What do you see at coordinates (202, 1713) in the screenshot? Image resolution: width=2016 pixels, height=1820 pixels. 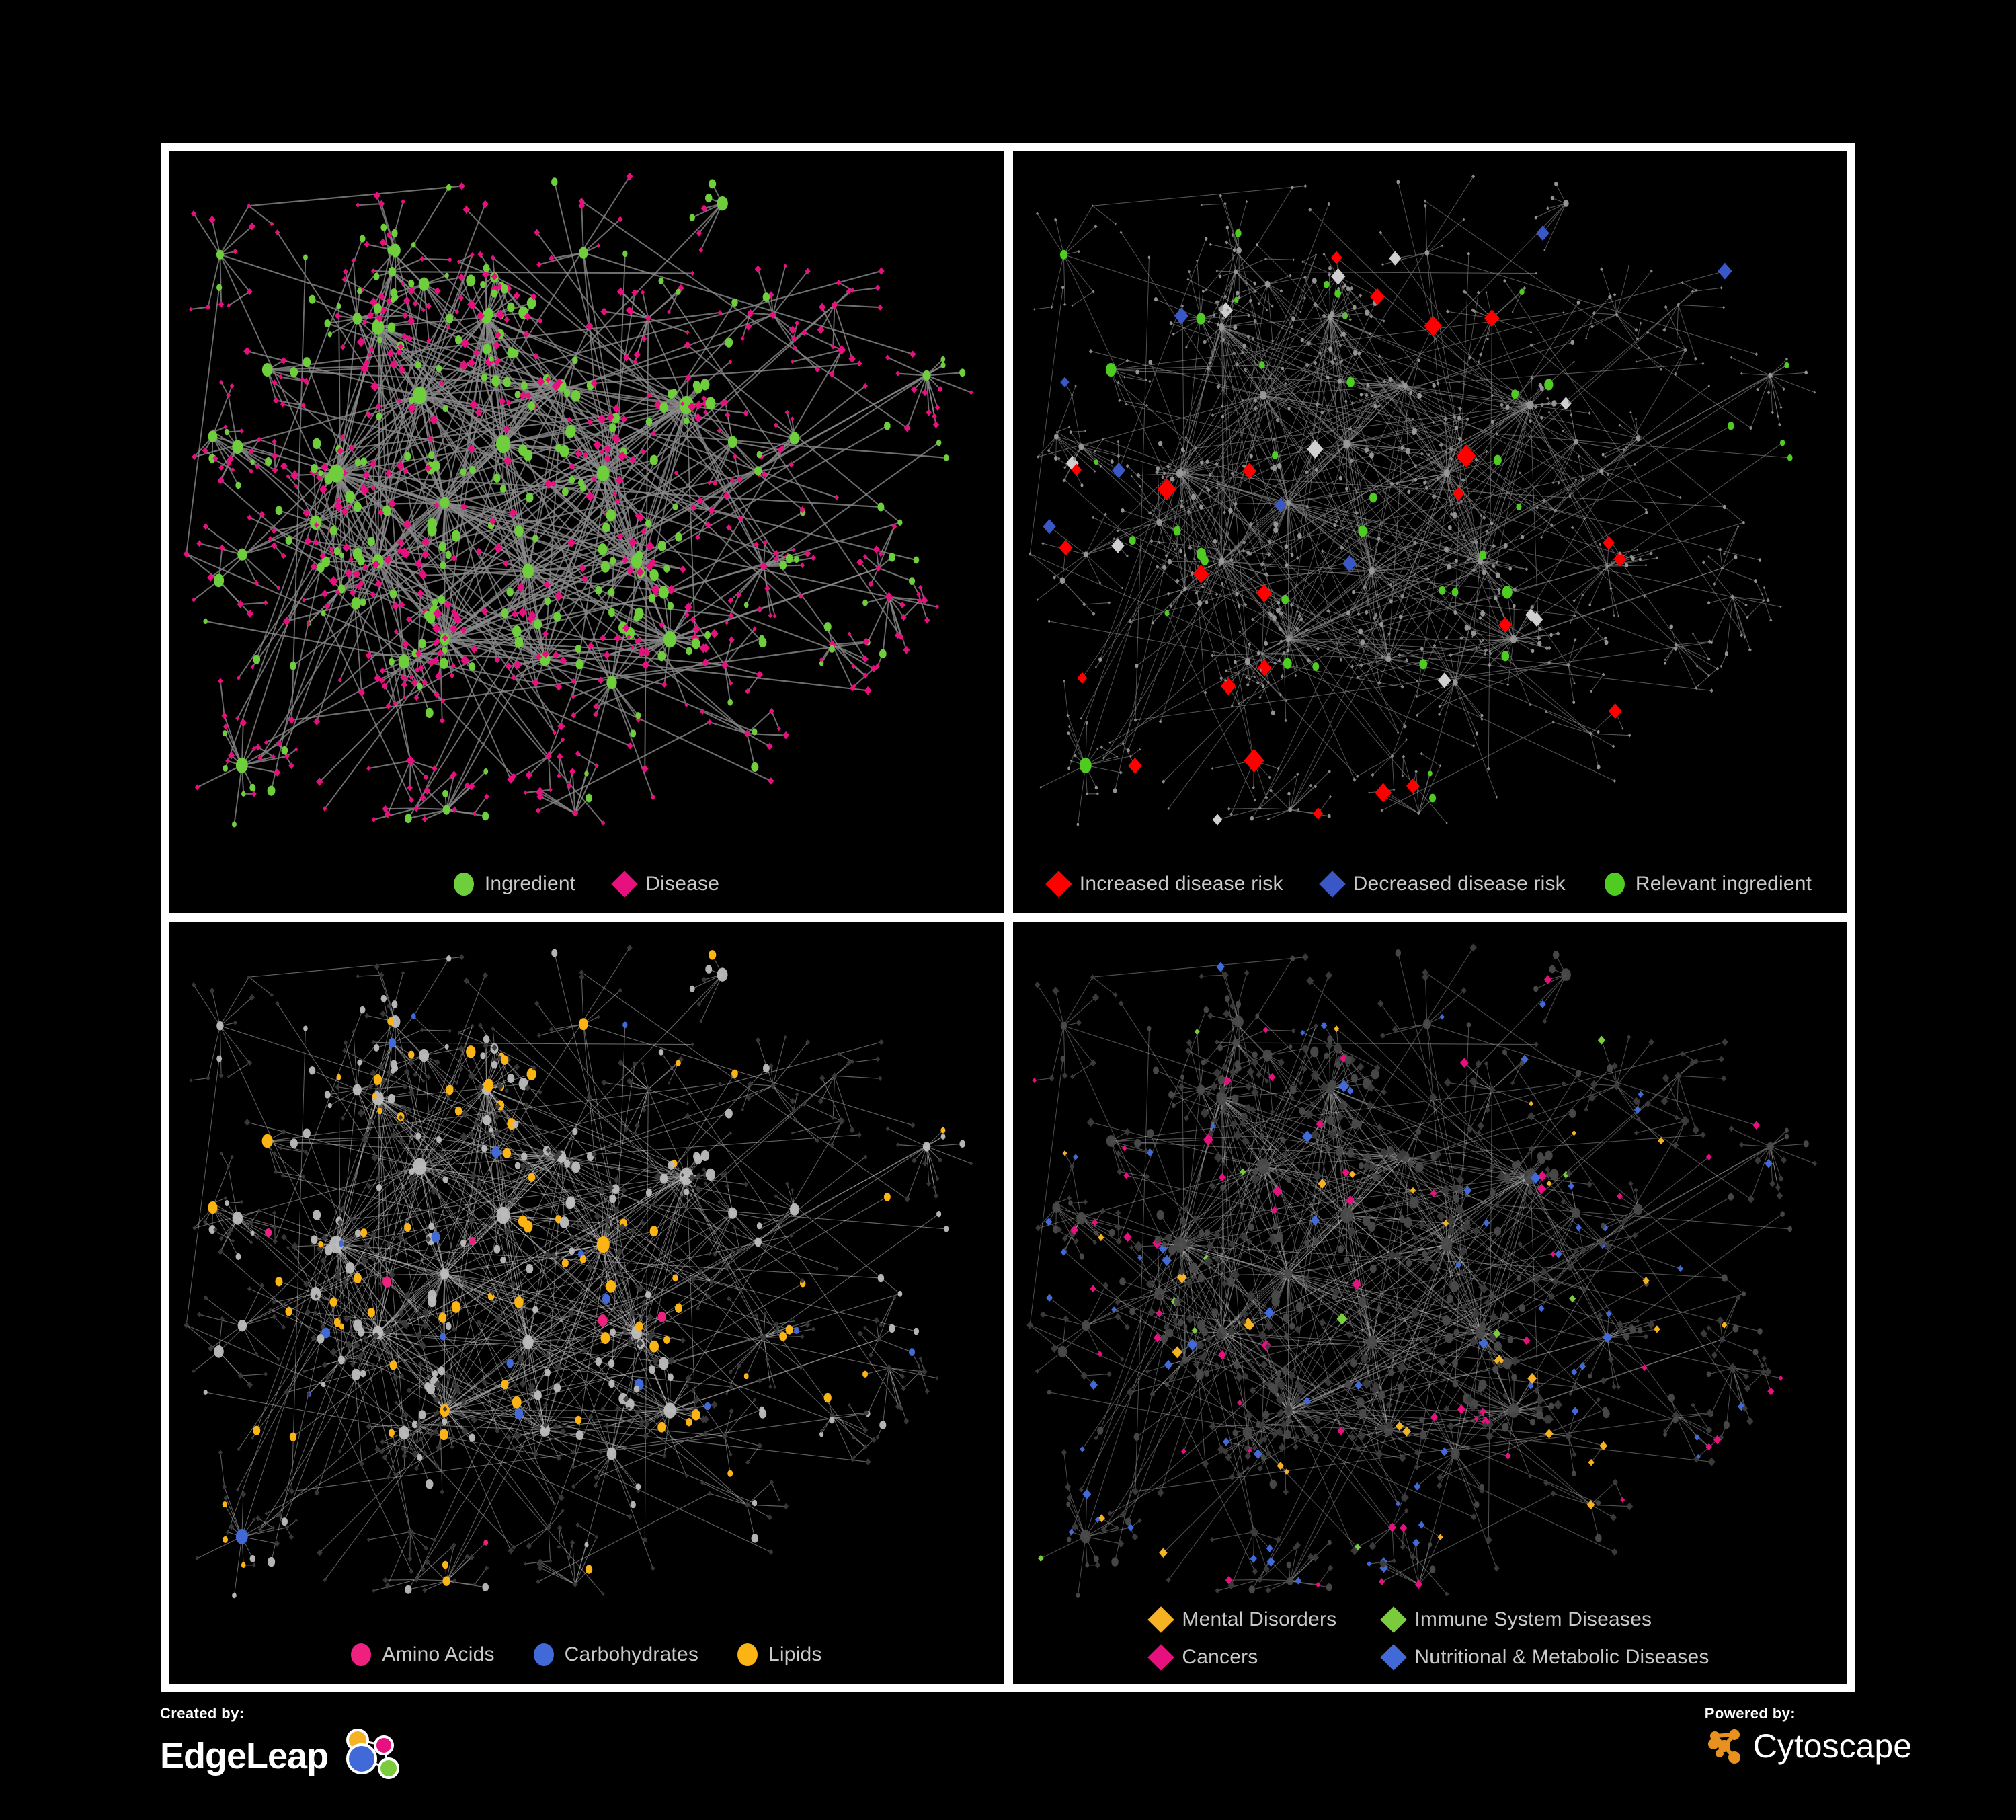 I see `created-by-kicker: Created by:` at bounding box center [202, 1713].